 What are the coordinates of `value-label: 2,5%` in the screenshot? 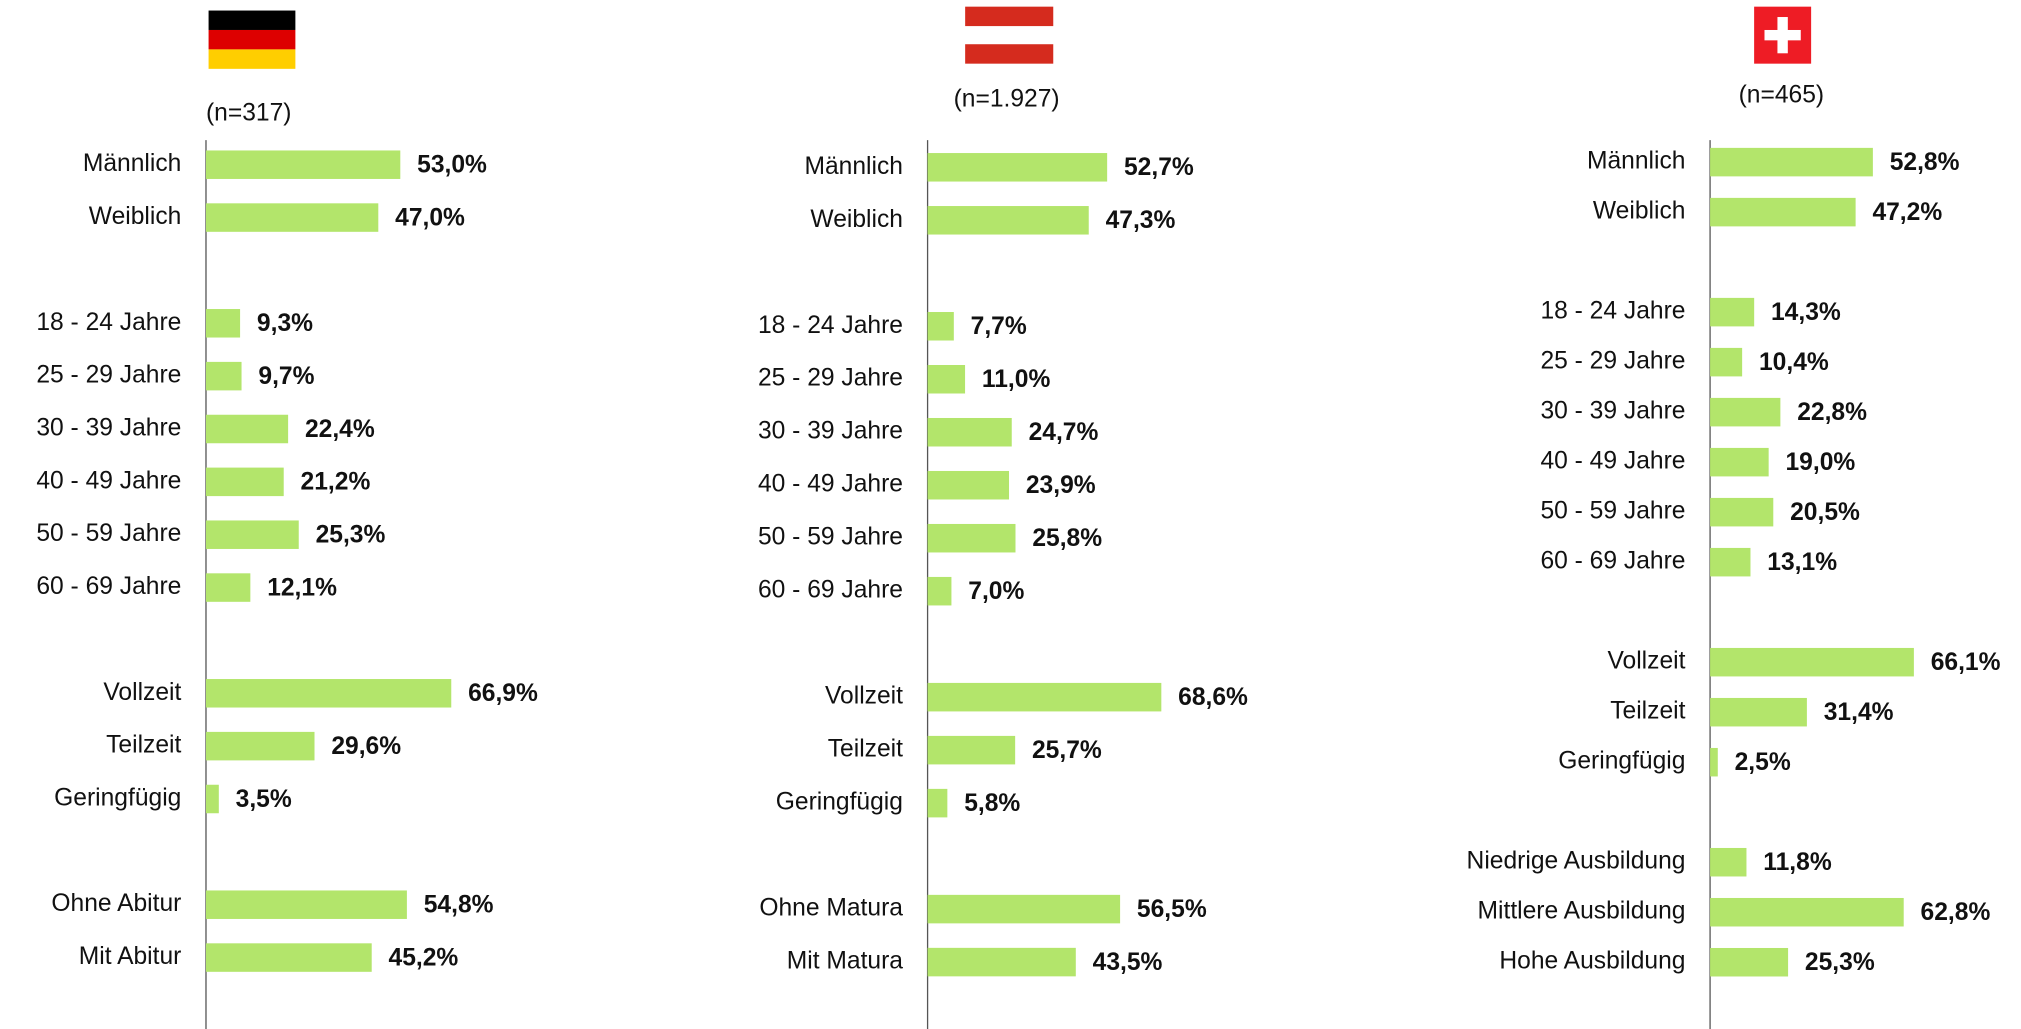 It's located at (1763, 762).